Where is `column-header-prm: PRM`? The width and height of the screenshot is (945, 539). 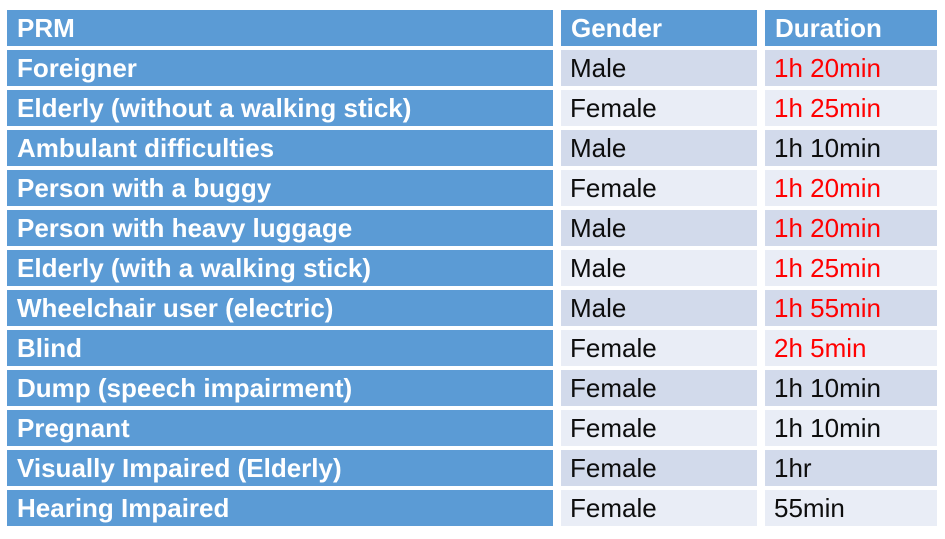
column-header-prm: PRM is located at coordinates (280, 28).